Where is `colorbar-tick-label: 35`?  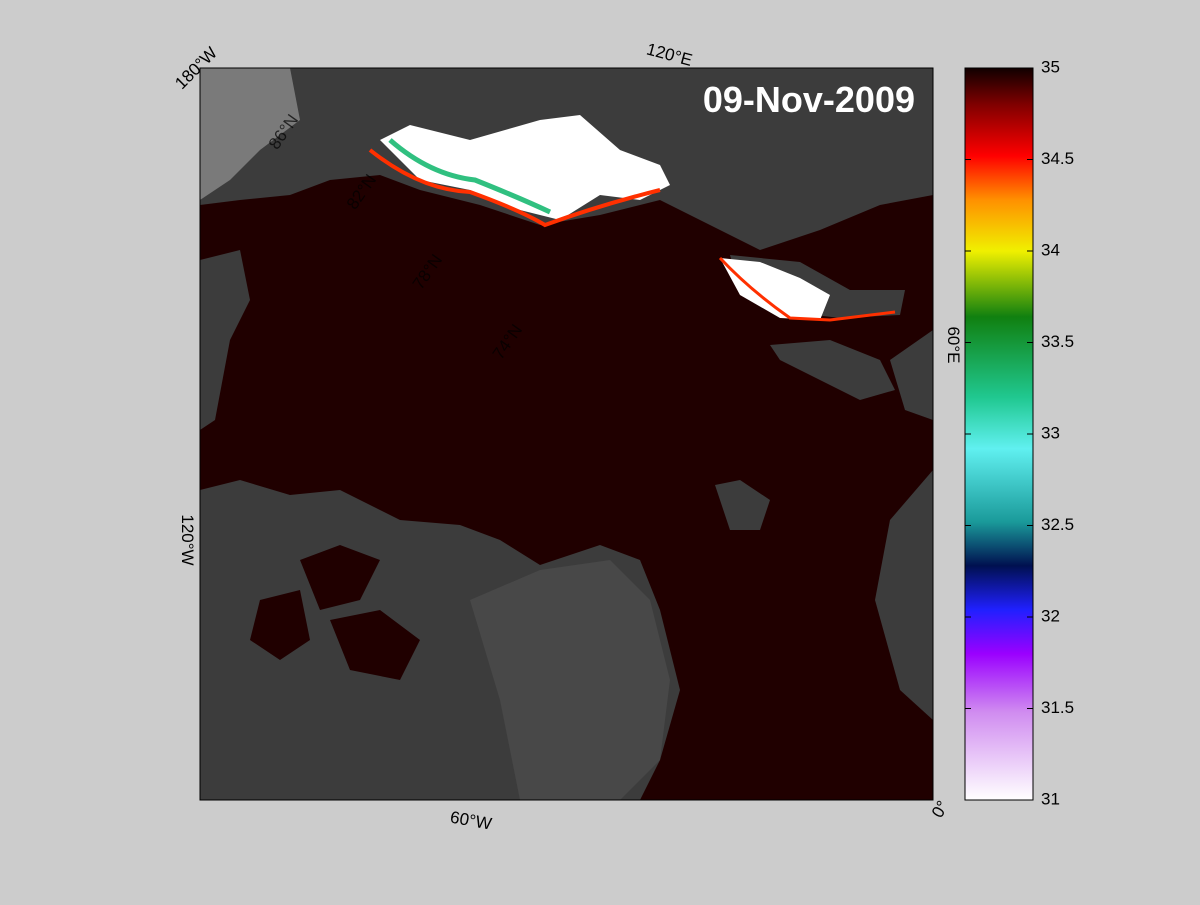 colorbar-tick-label: 35 is located at coordinates (1050, 66).